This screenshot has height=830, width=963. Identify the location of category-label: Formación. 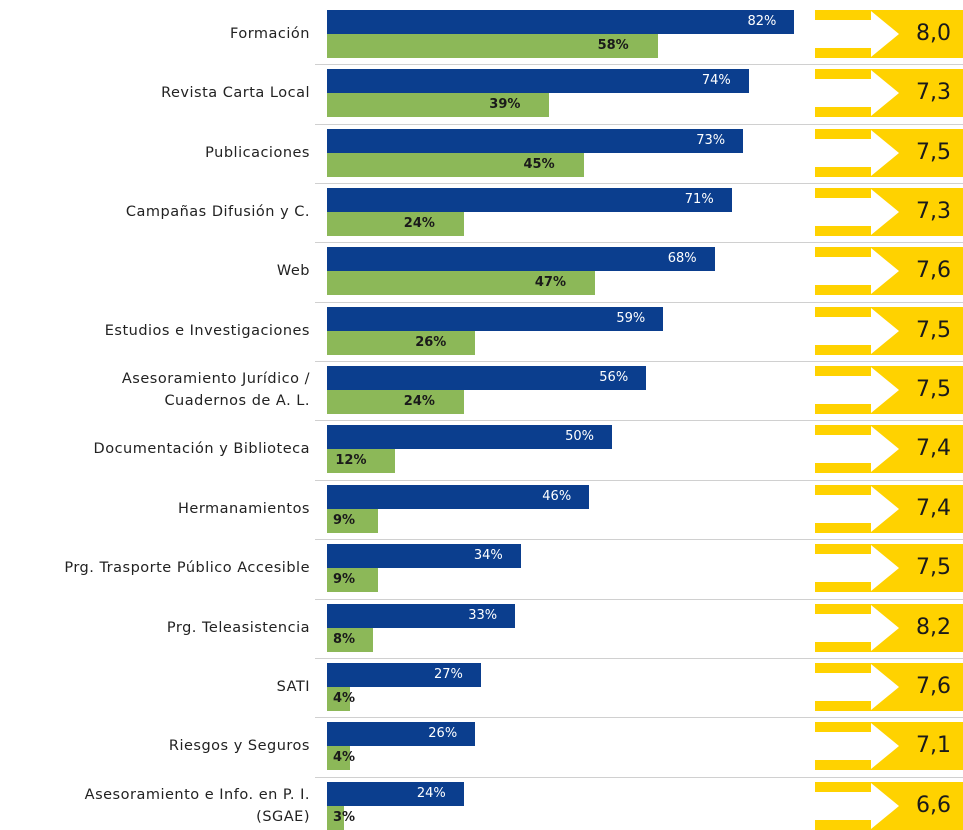
(270, 34).